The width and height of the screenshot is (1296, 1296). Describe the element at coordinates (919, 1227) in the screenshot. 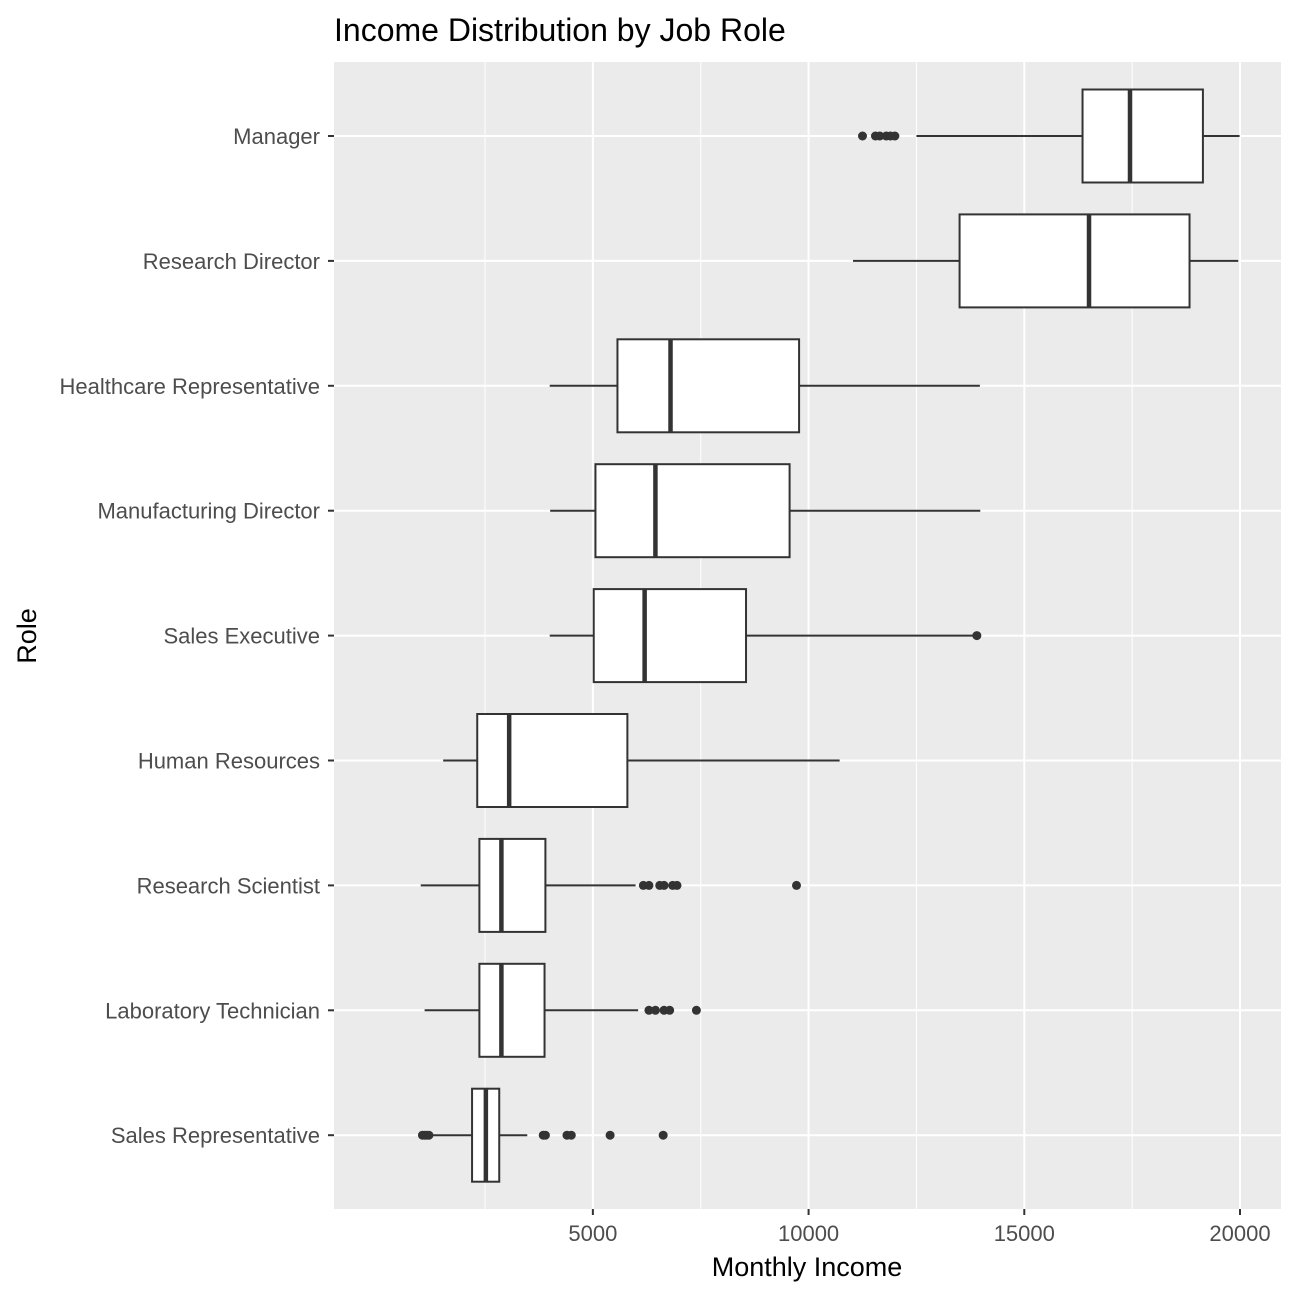

I see `x-axis: 5000 10000 15000 20000` at that location.